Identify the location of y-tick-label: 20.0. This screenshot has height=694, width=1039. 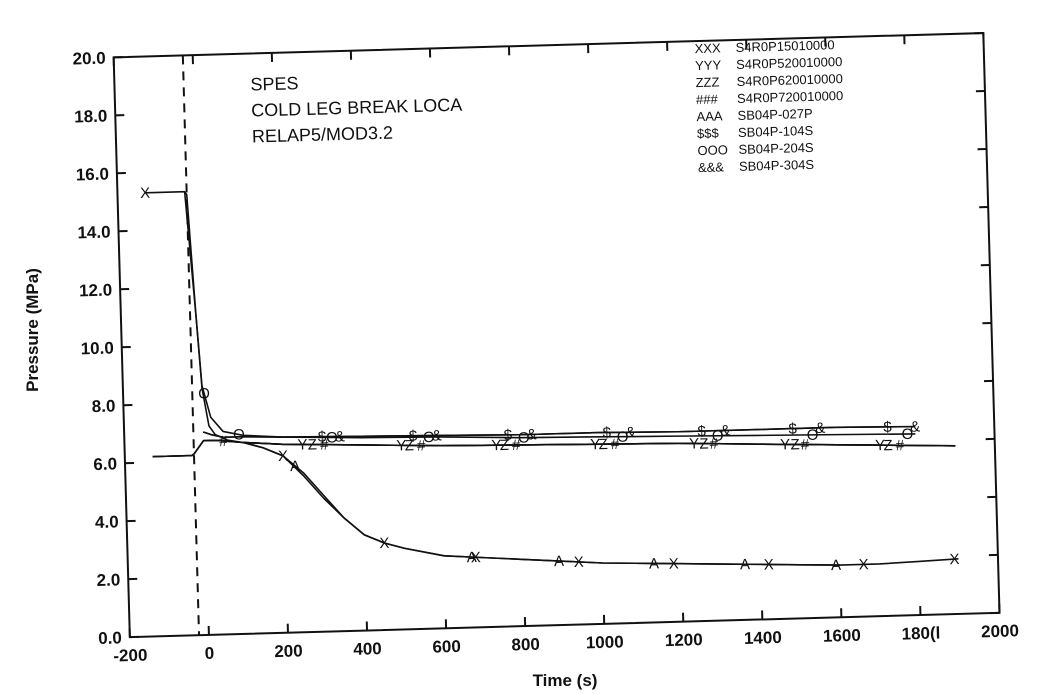
(89, 59).